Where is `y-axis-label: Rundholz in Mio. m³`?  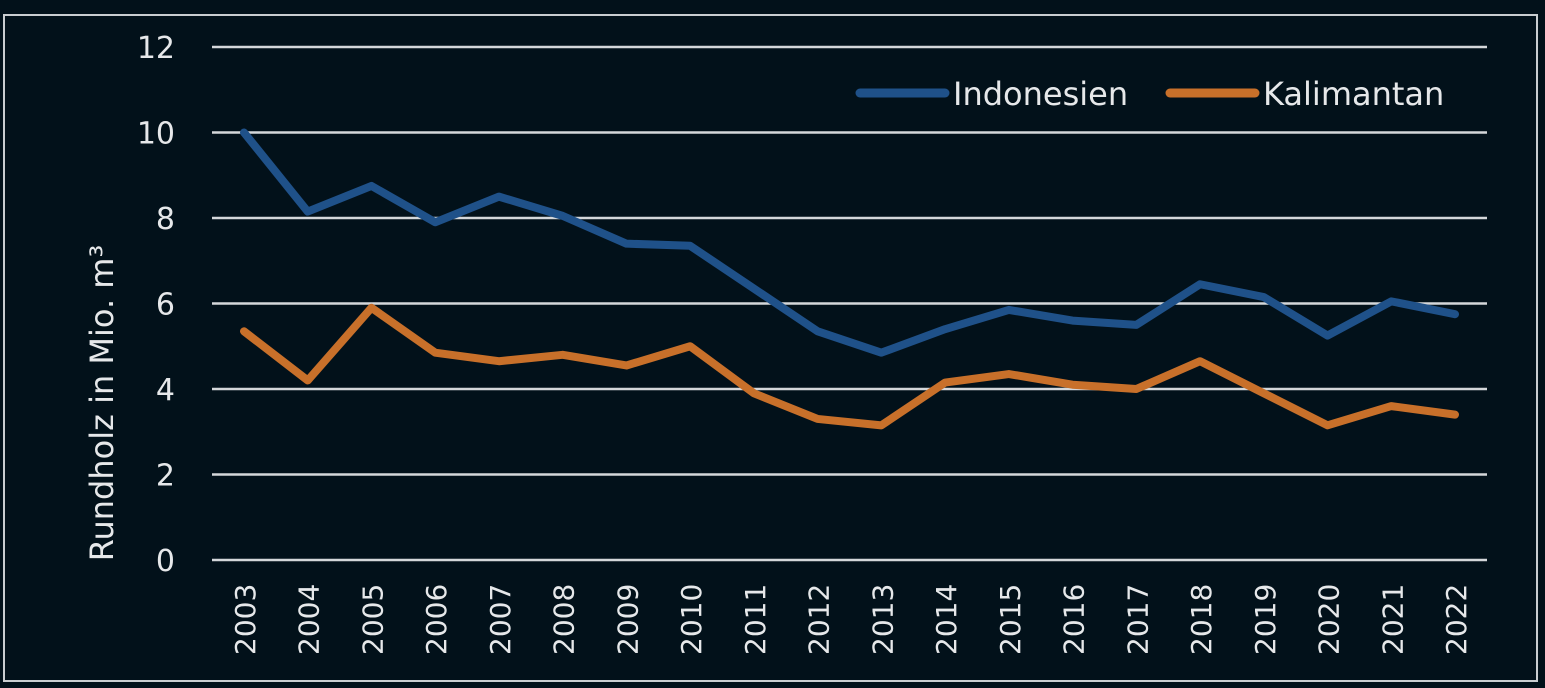
y-axis-label: Rundholz in Mio. m³ is located at coordinates (102, 403).